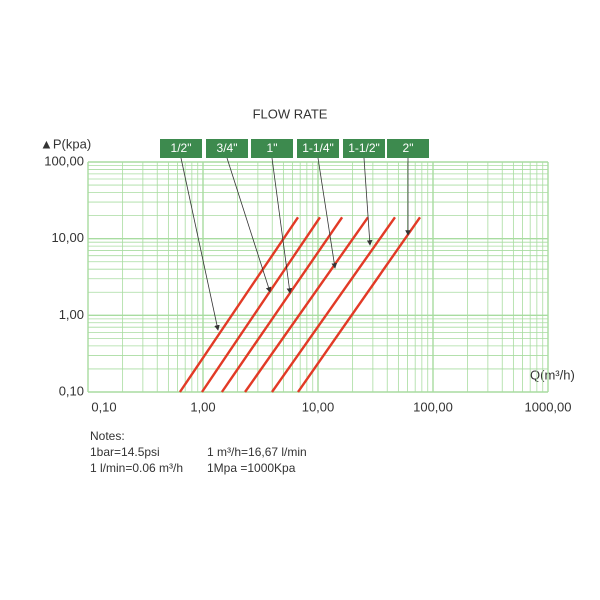  Describe the element at coordinates (71, 314) in the screenshot. I see `y-tick-label: 1,00` at that location.